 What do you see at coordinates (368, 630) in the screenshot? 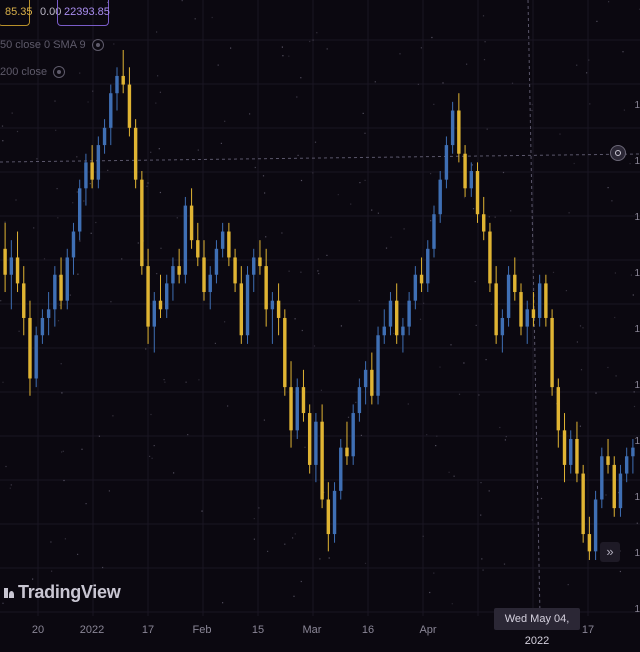
I see `time-axis-tick: 16` at bounding box center [368, 630].